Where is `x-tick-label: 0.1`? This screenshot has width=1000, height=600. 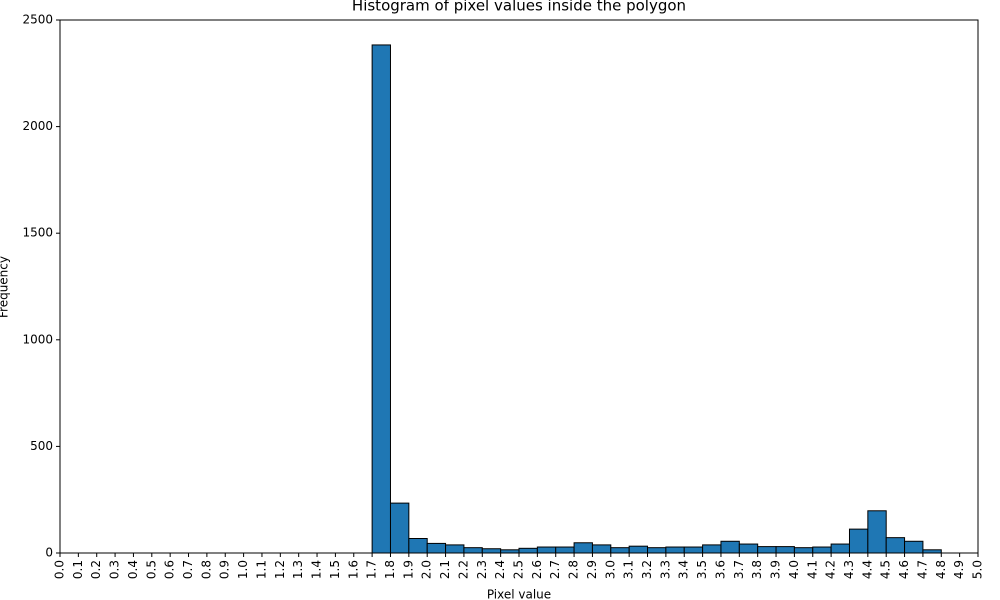 x-tick-label: 0.1 is located at coordinates (78, 569).